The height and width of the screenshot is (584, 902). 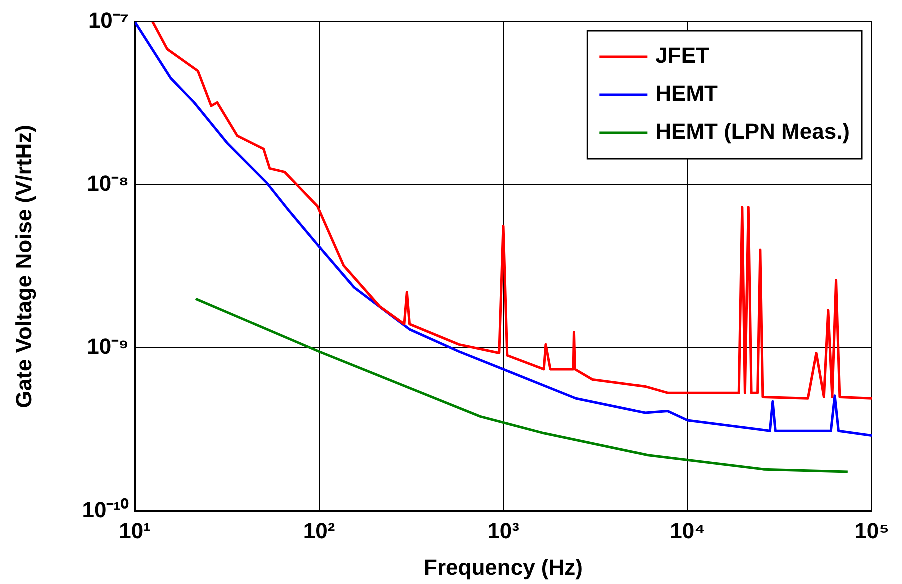 I want to click on x-tick-label: 10³, so click(x=504, y=531).